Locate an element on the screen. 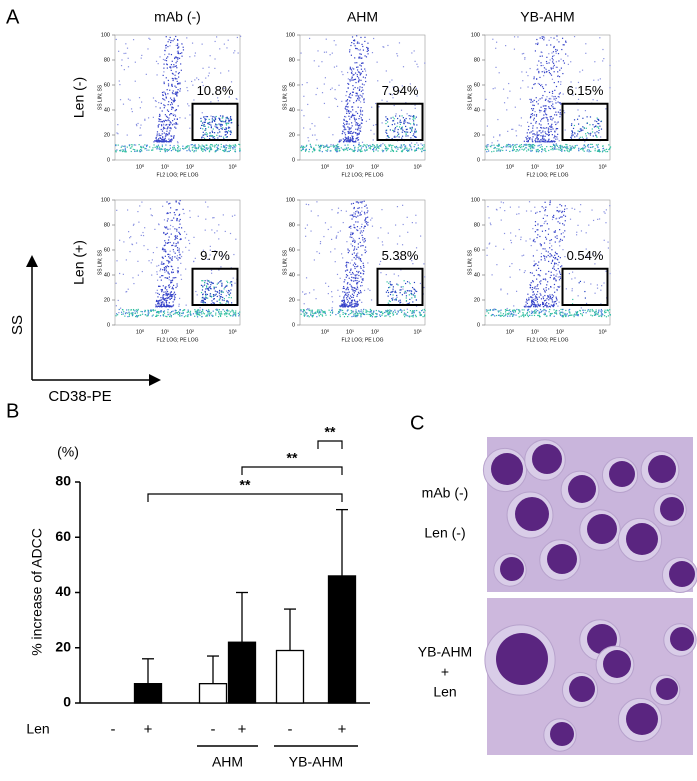 This screenshot has width=697, height=781. tick-label: 0 is located at coordinates (478, 160).